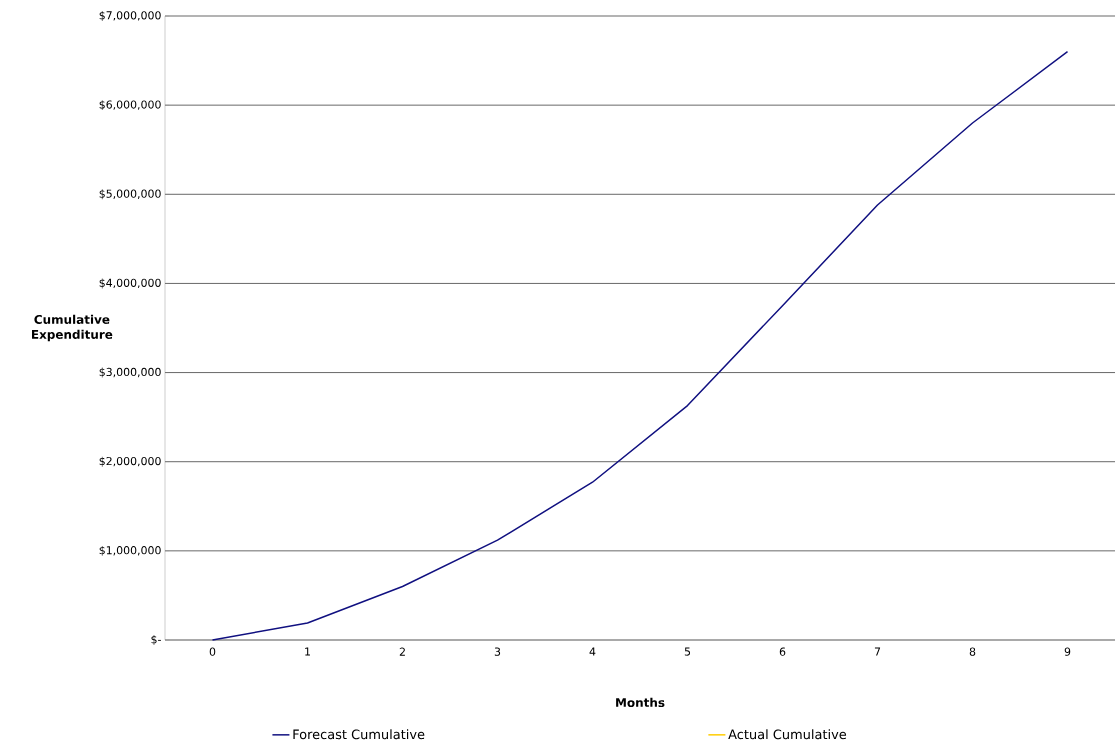 This screenshot has height=747, width=1117. Describe the element at coordinates (130, 550) in the screenshot. I see `y-tick-label: $1,000,000` at that location.